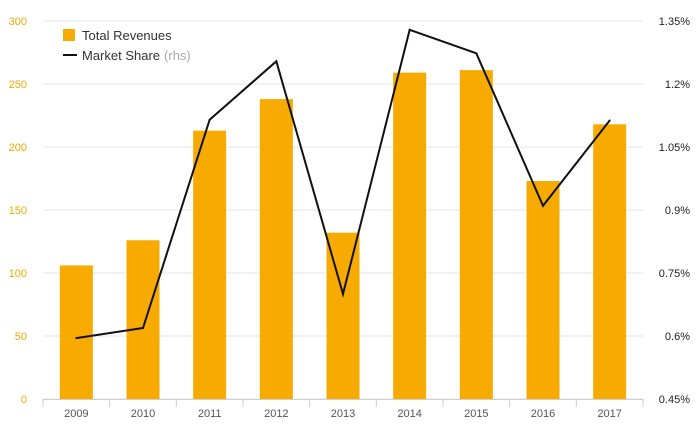 The width and height of the screenshot is (700, 433). I want to click on left-tick-label: 300, so click(18, 22).